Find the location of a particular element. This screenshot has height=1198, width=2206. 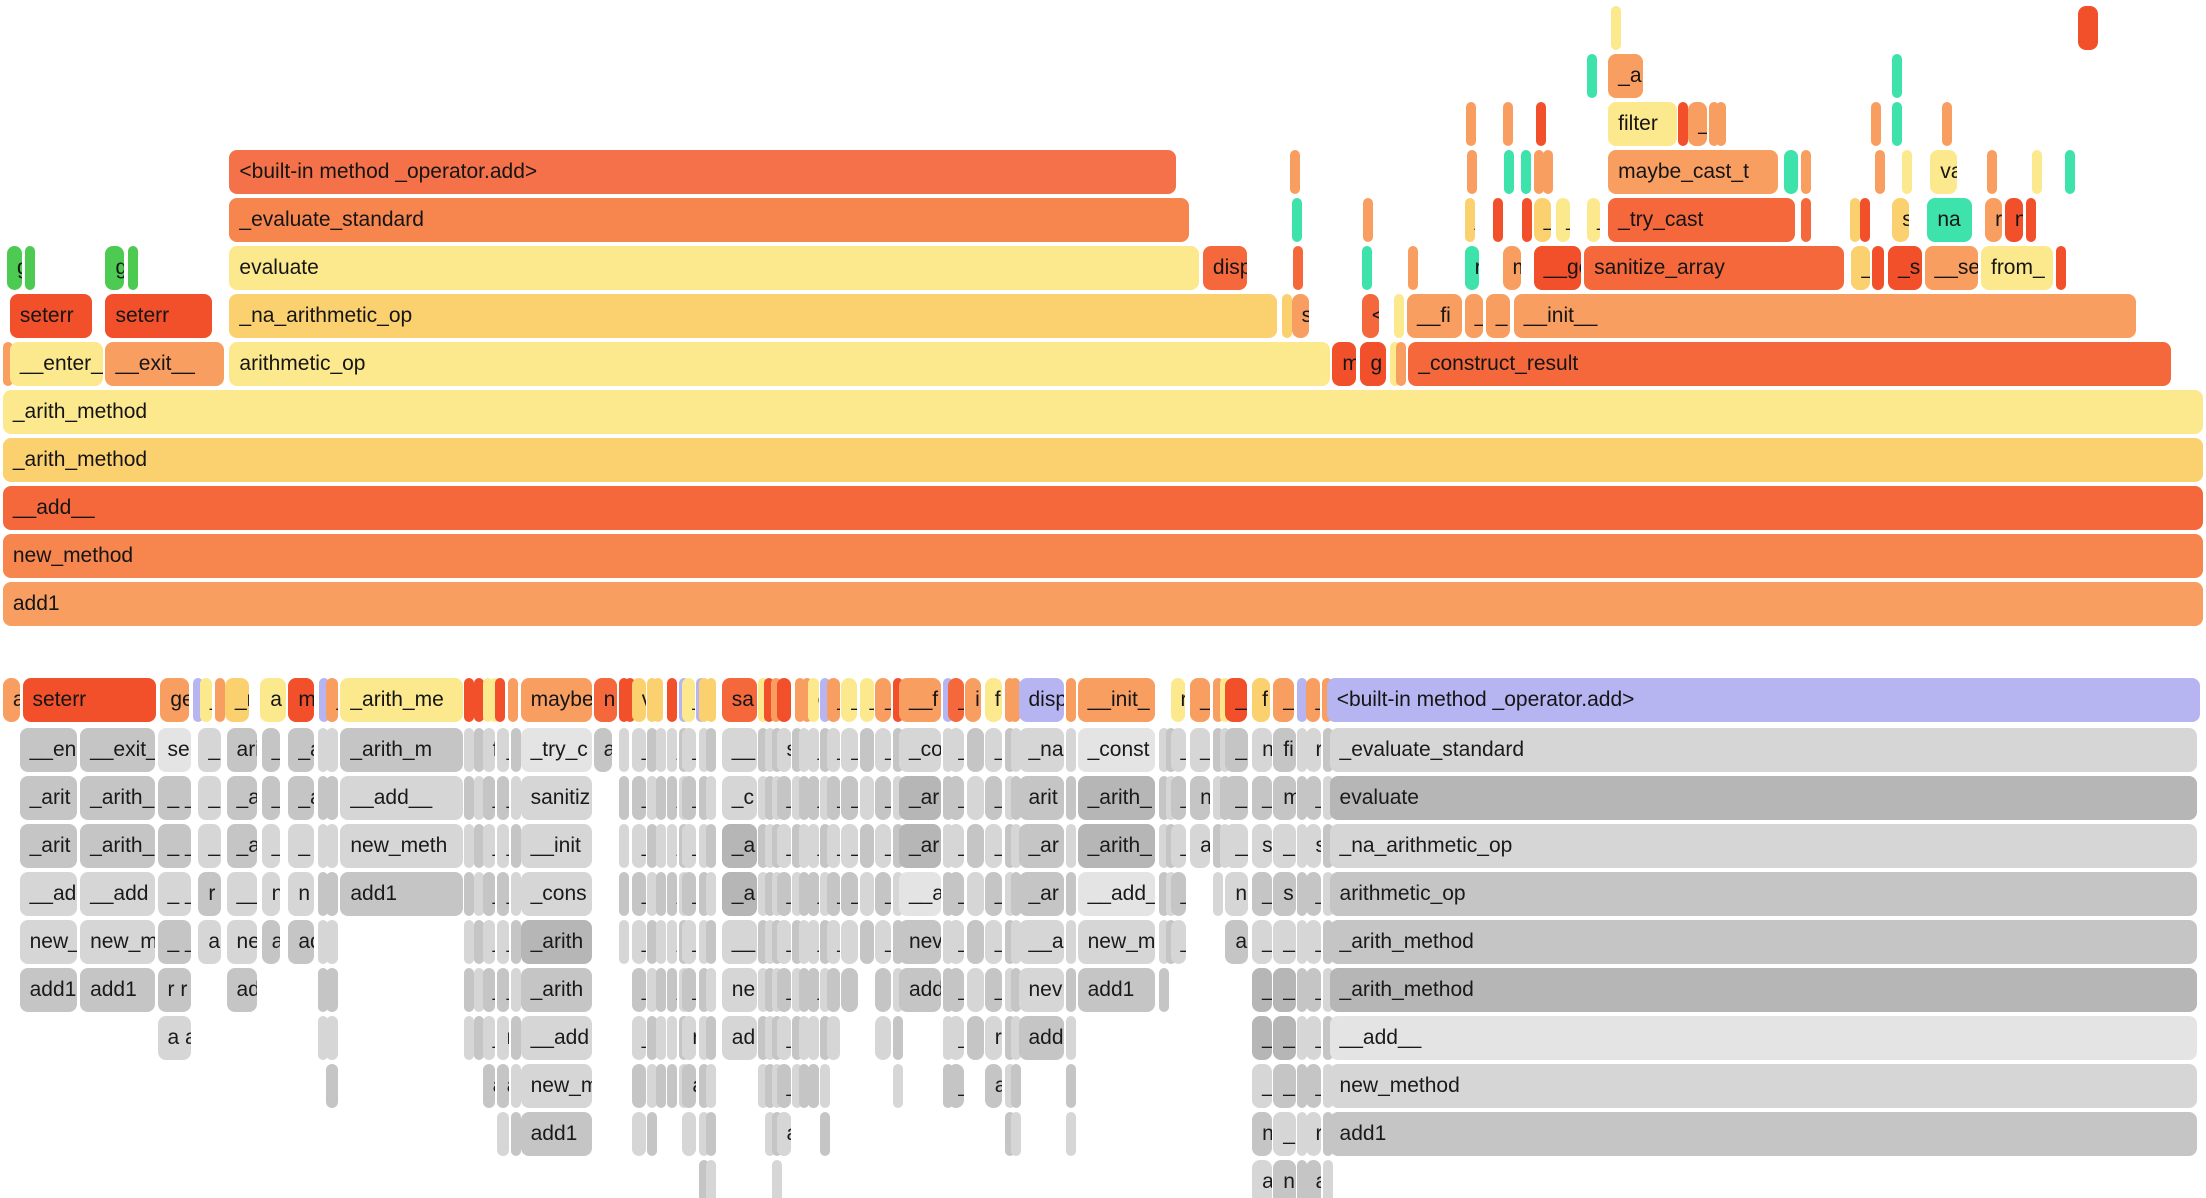

caller-cell: _co is located at coordinates (920, 750).